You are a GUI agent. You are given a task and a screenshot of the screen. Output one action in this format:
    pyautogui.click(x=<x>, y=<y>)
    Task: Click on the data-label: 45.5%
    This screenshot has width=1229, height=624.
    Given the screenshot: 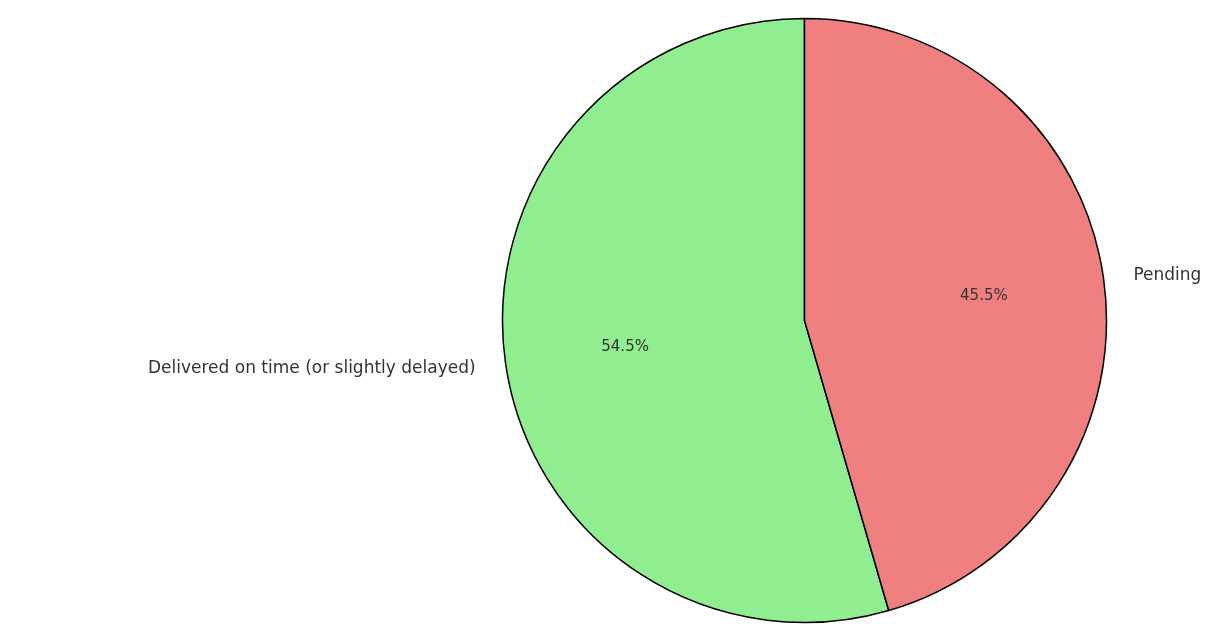 What is the action you would take?
    pyautogui.click(x=984, y=294)
    